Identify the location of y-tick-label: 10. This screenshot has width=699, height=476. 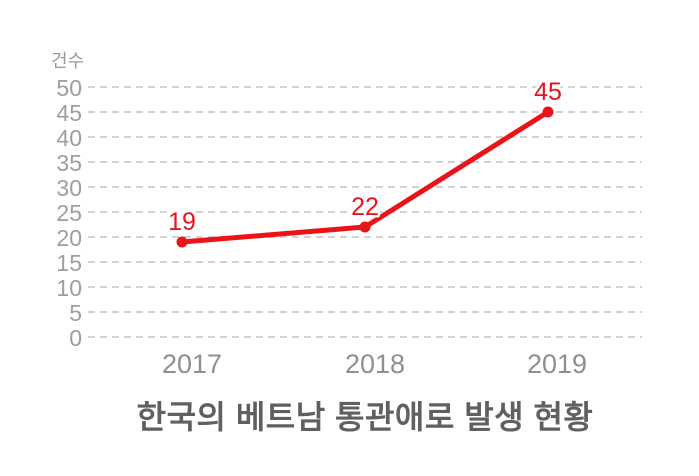
(69, 288).